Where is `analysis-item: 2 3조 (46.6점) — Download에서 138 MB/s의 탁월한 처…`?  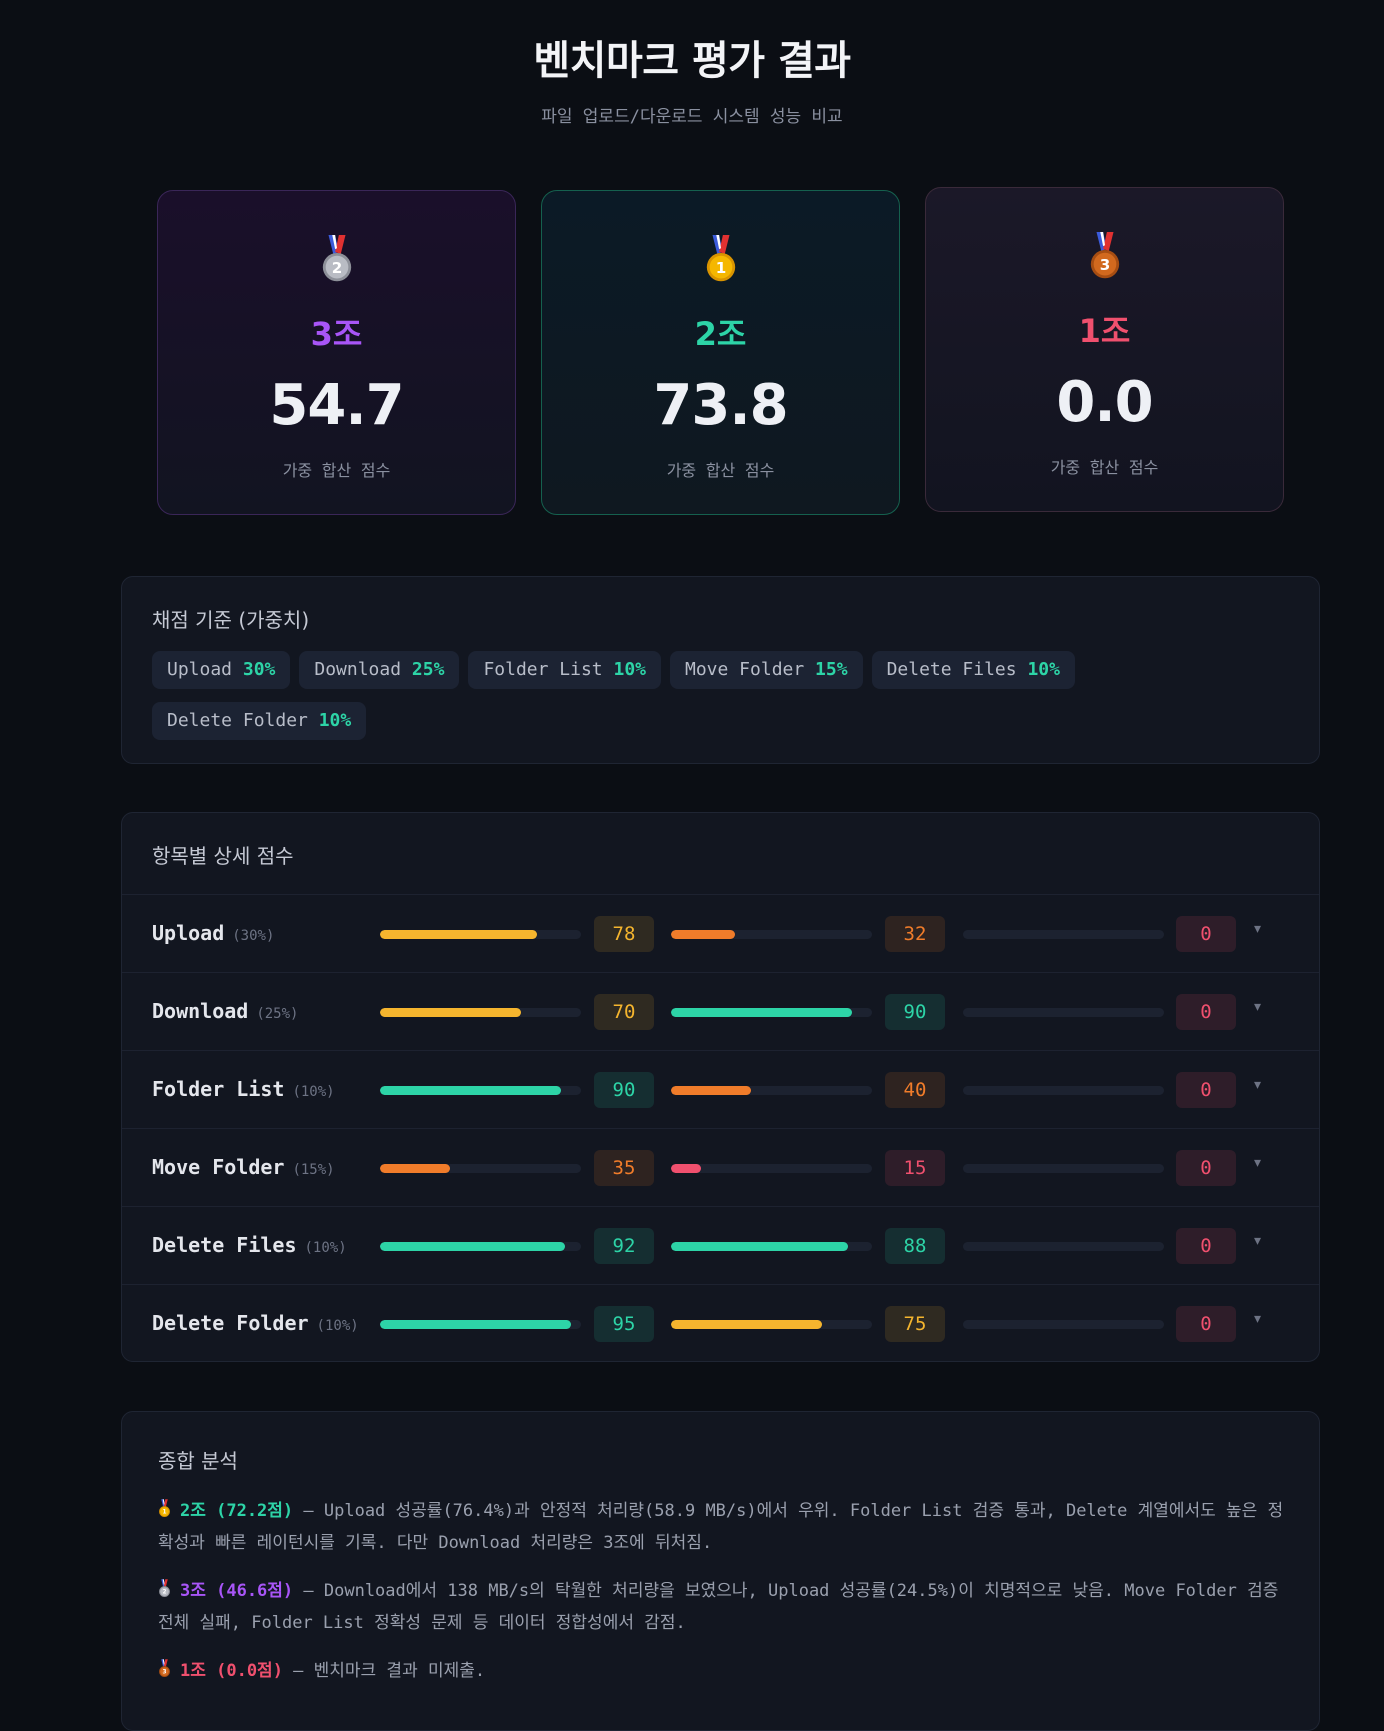
analysis-item: 2 3조 (46.6점) — Download에서 138 MB/s의 탁월한 처… is located at coordinates (728, 1607).